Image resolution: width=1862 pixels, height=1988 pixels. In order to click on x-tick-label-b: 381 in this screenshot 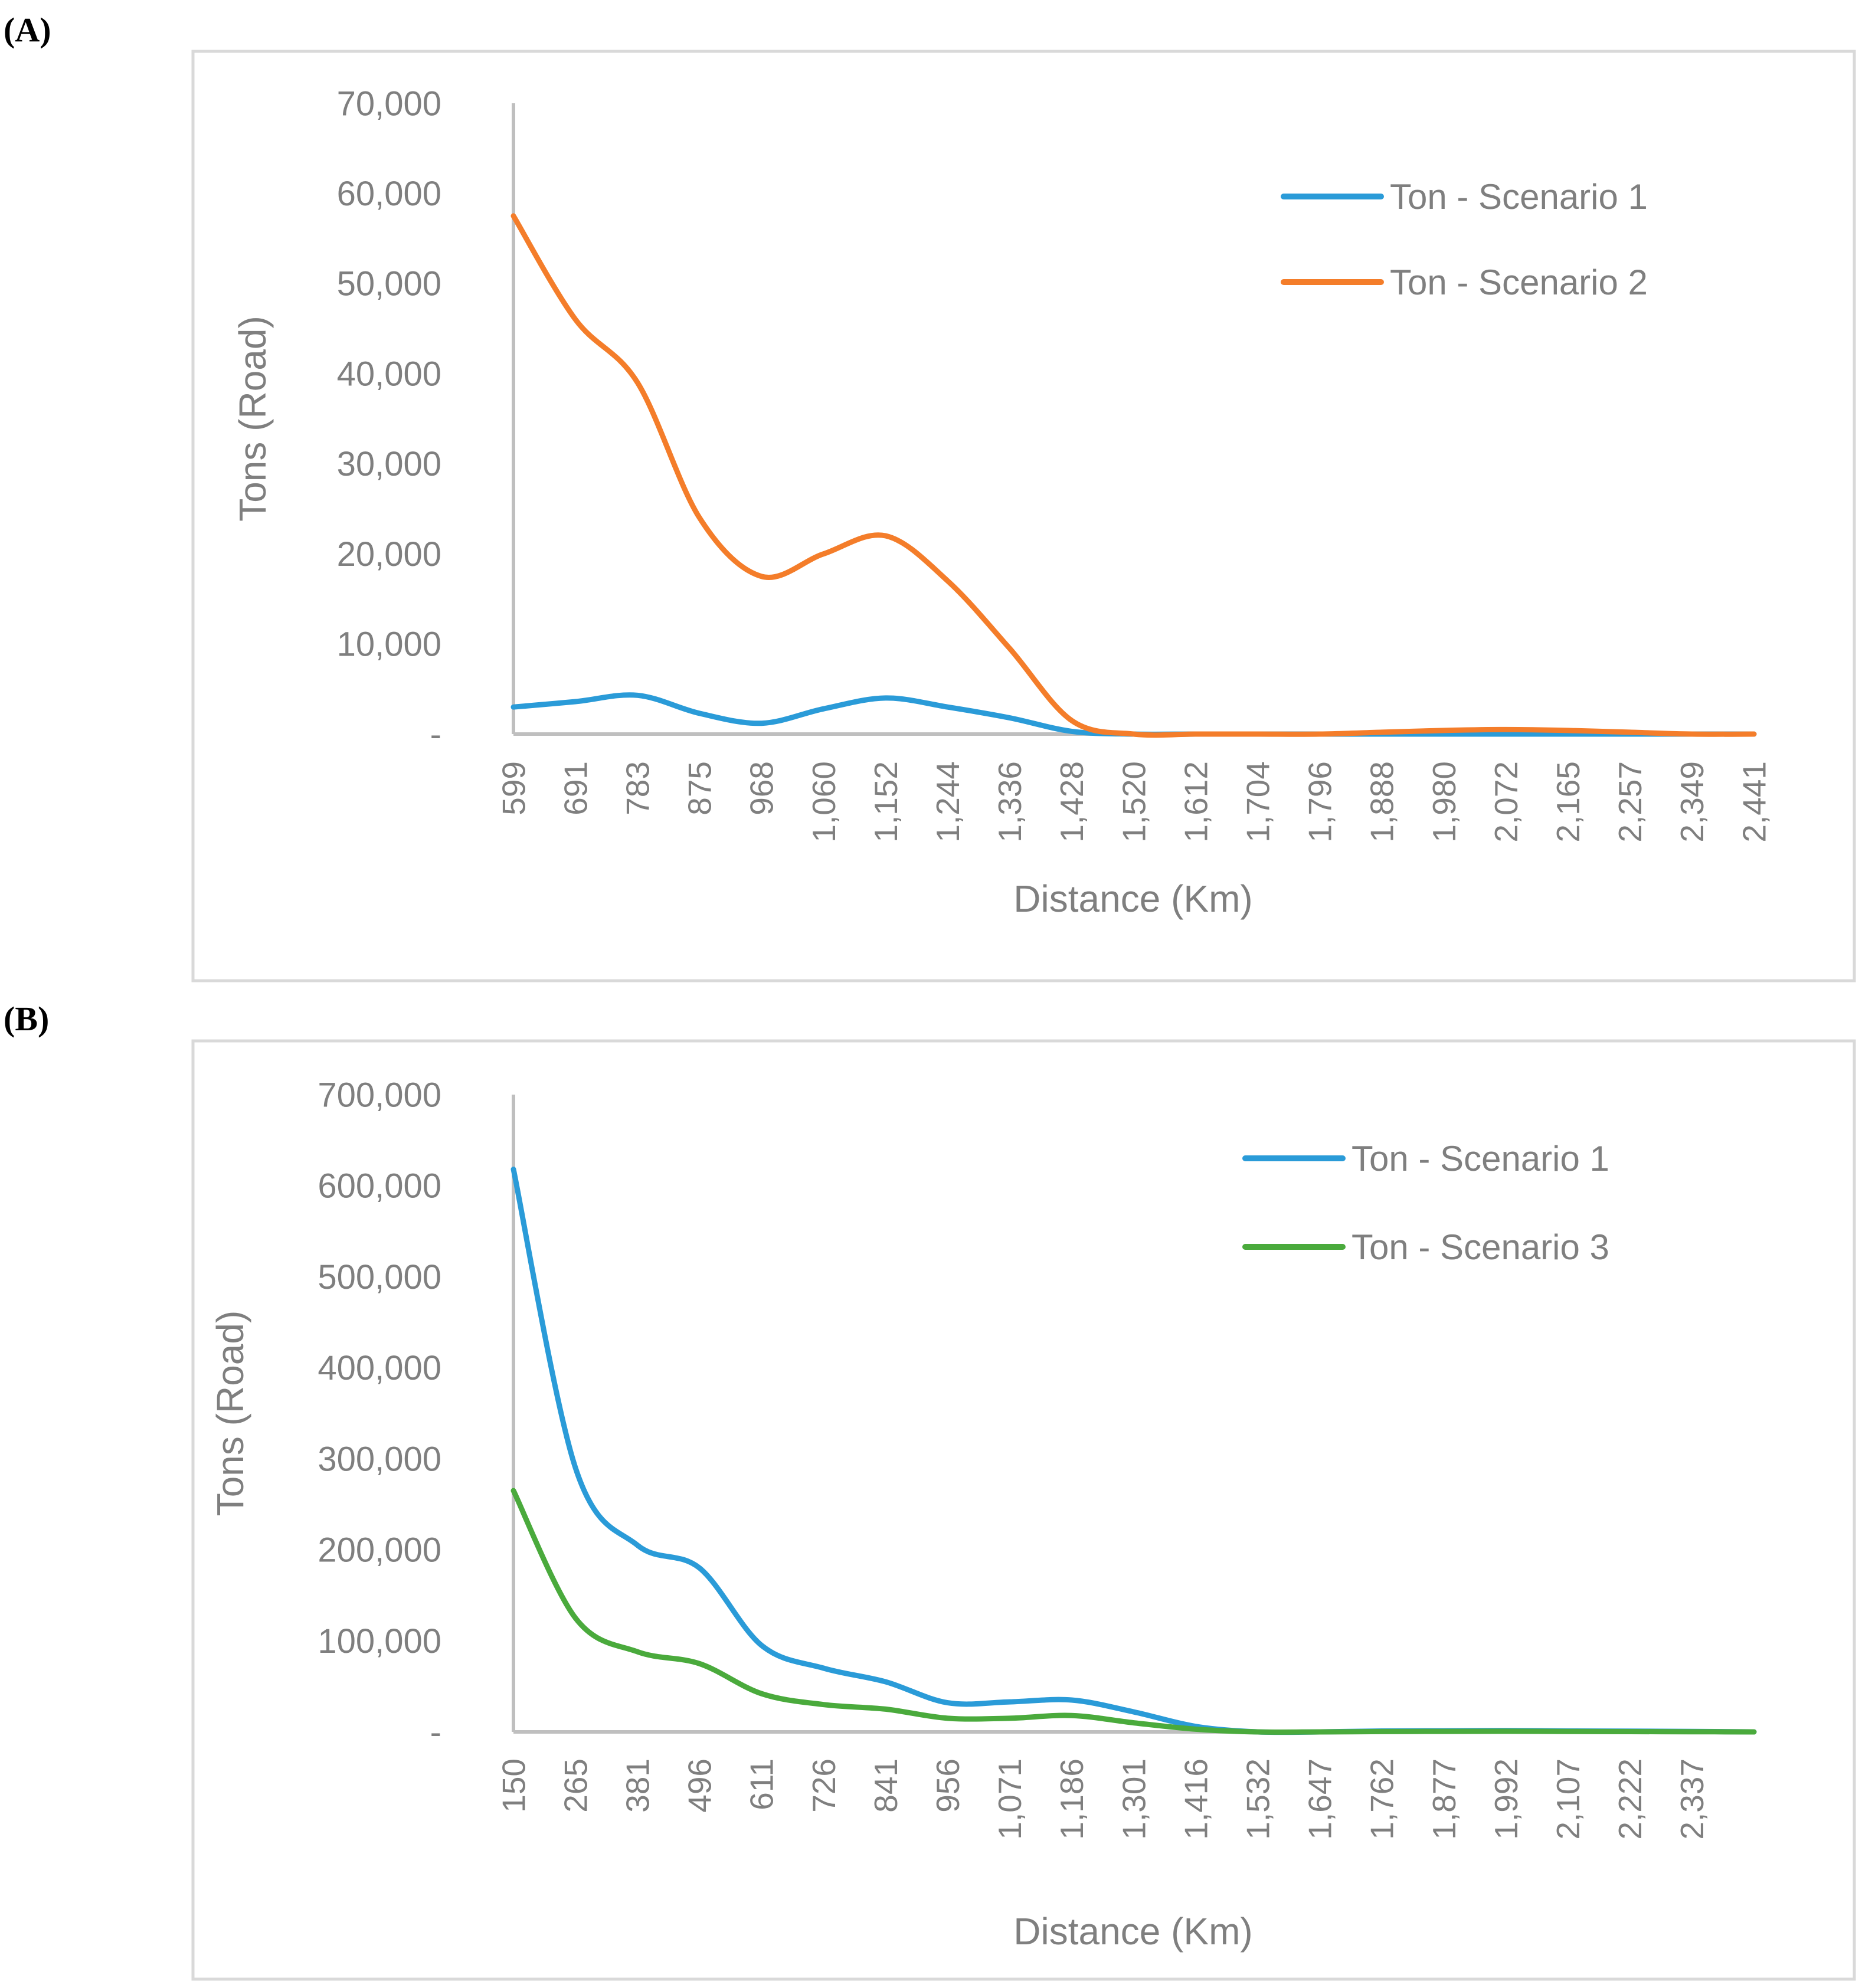, I will do `click(637, 1786)`.